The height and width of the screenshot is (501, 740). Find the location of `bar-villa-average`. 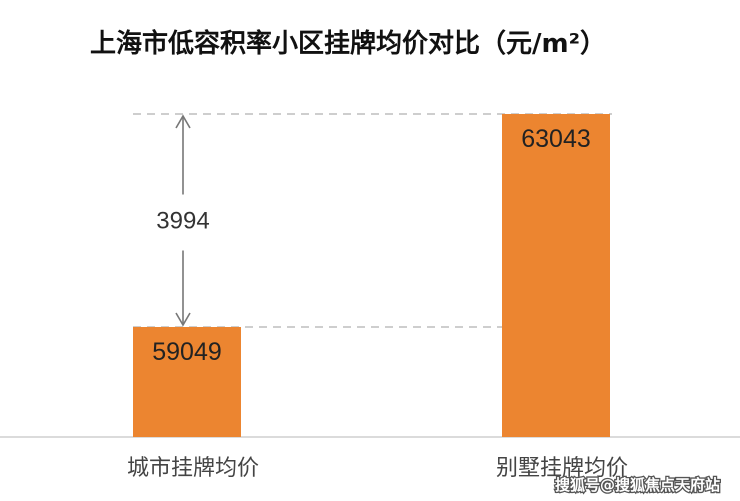

bar-villa-average is located at coordinates (556, 275).